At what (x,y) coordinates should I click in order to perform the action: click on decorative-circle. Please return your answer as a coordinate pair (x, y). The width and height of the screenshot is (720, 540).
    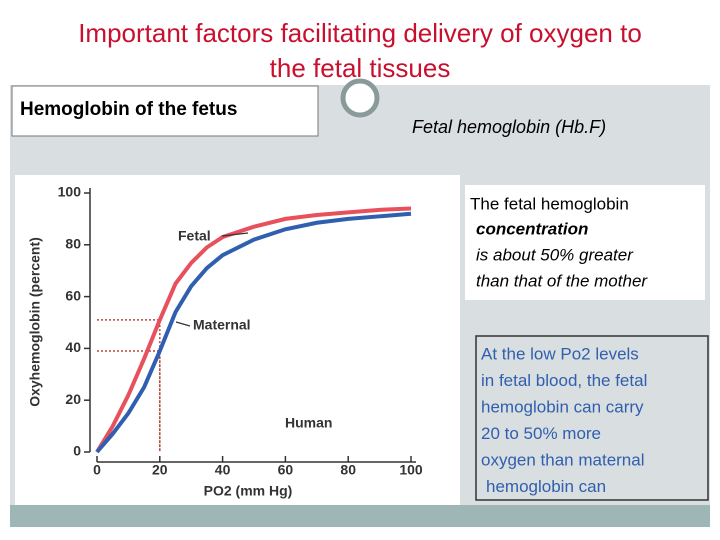
    Looking at the image, I should click on (360, 98).